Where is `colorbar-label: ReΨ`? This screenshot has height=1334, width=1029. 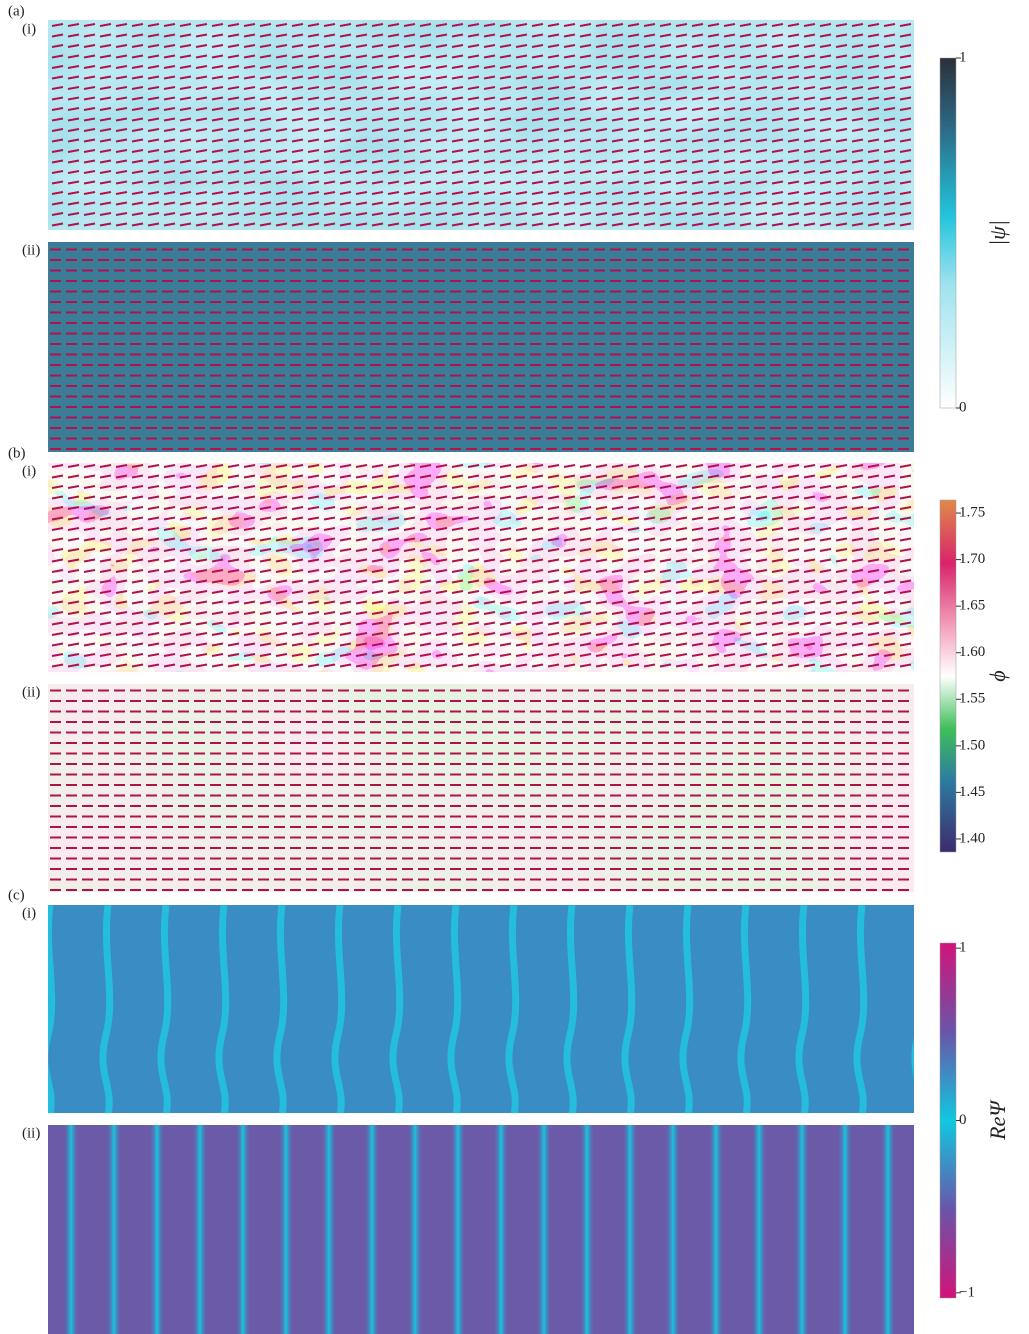
colorbar-label: ReΨ is located at coordinates (997, 1120).